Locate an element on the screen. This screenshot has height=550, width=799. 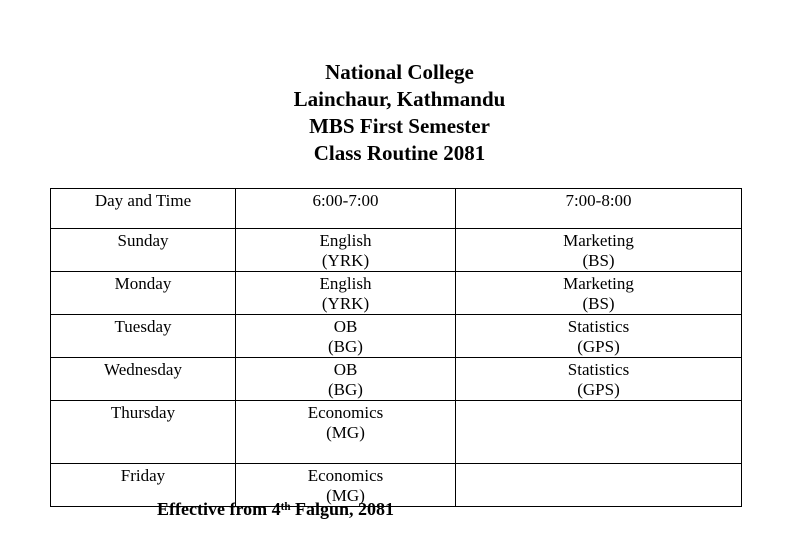
program-title: MBS First Semester is located at coordinates (399, 126).